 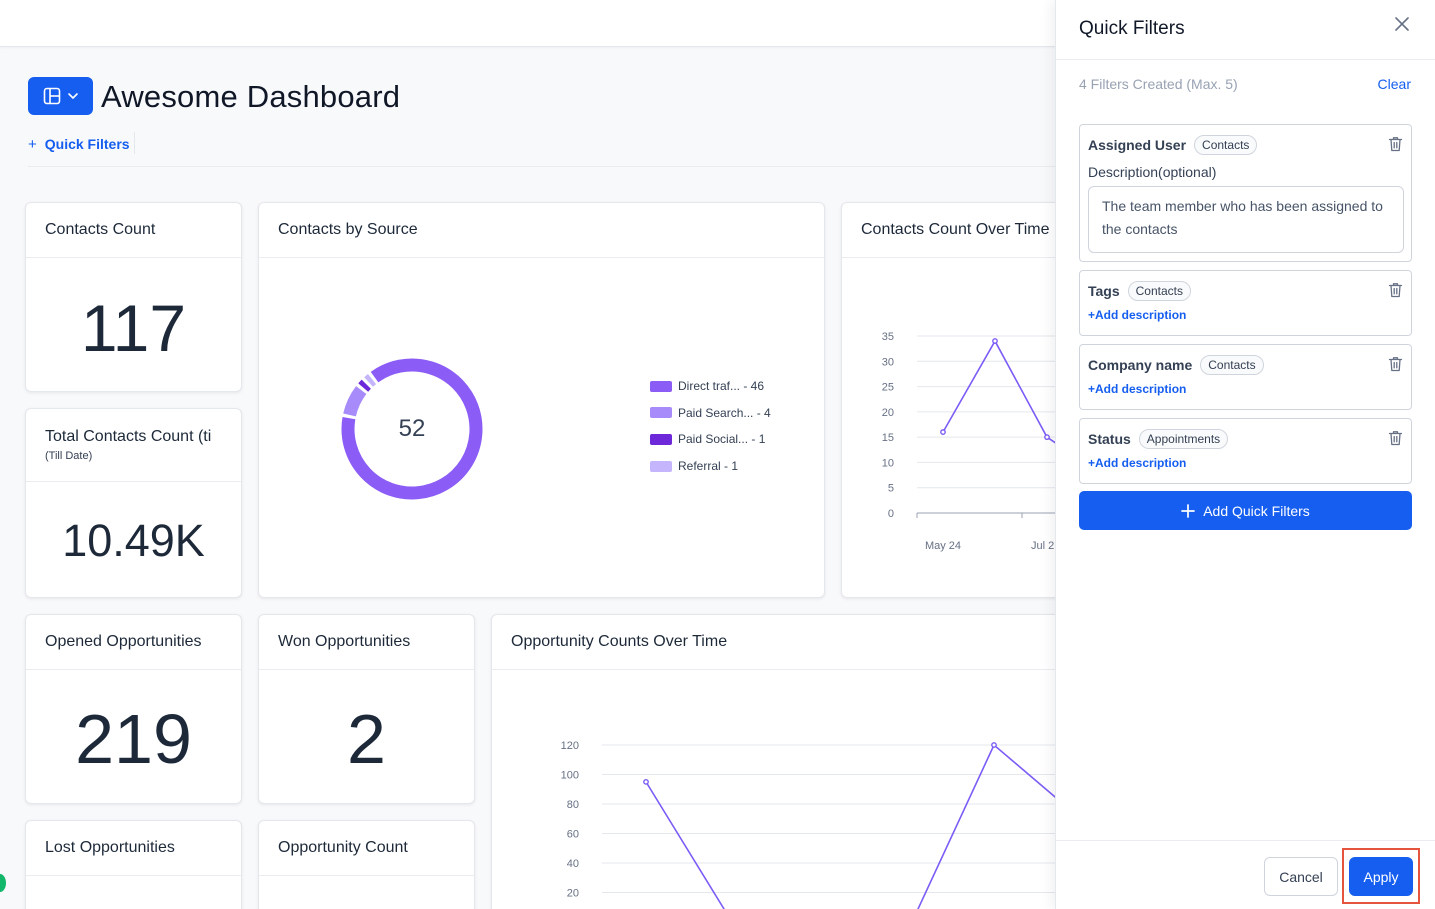 What do you see at coordinates (888, 362) in the screenshot?
I see `y-tick-label: 30` at bounding box center [888, 362].